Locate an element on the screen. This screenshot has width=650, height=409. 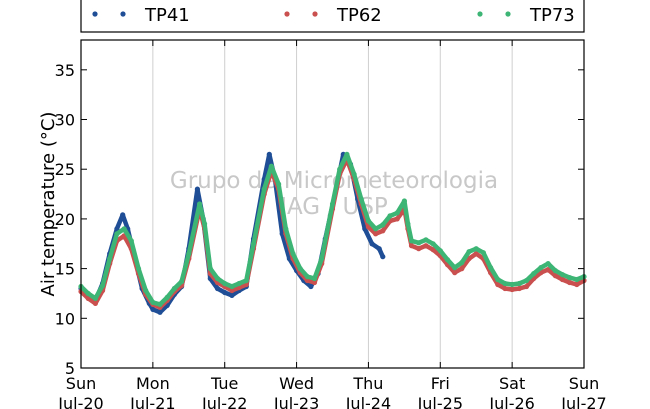
legend: TP41 TP62 TP73 is located at coordinates (332, 16).